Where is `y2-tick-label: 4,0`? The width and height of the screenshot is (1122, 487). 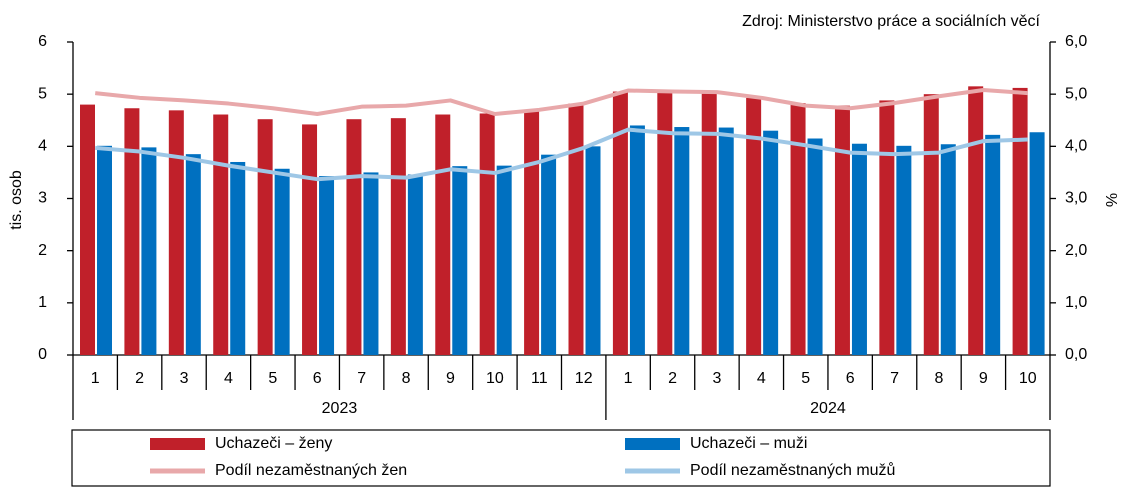
y2-tick-label: 4,0 is located at coordinates (1076, 146).